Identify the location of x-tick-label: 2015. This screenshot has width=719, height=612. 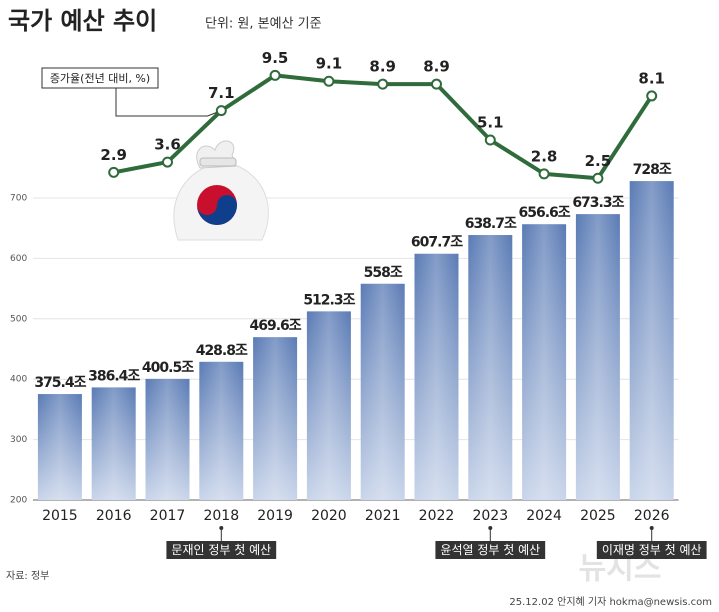
(60, 516).